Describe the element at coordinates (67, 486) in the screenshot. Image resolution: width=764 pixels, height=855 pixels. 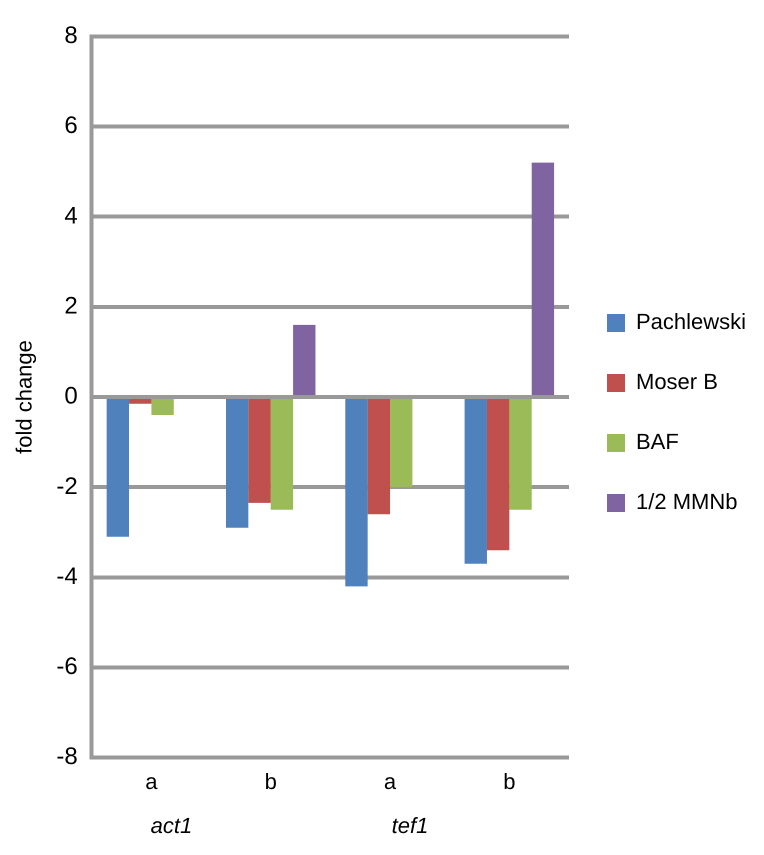
I see `y-tick-label: -2` at that location.